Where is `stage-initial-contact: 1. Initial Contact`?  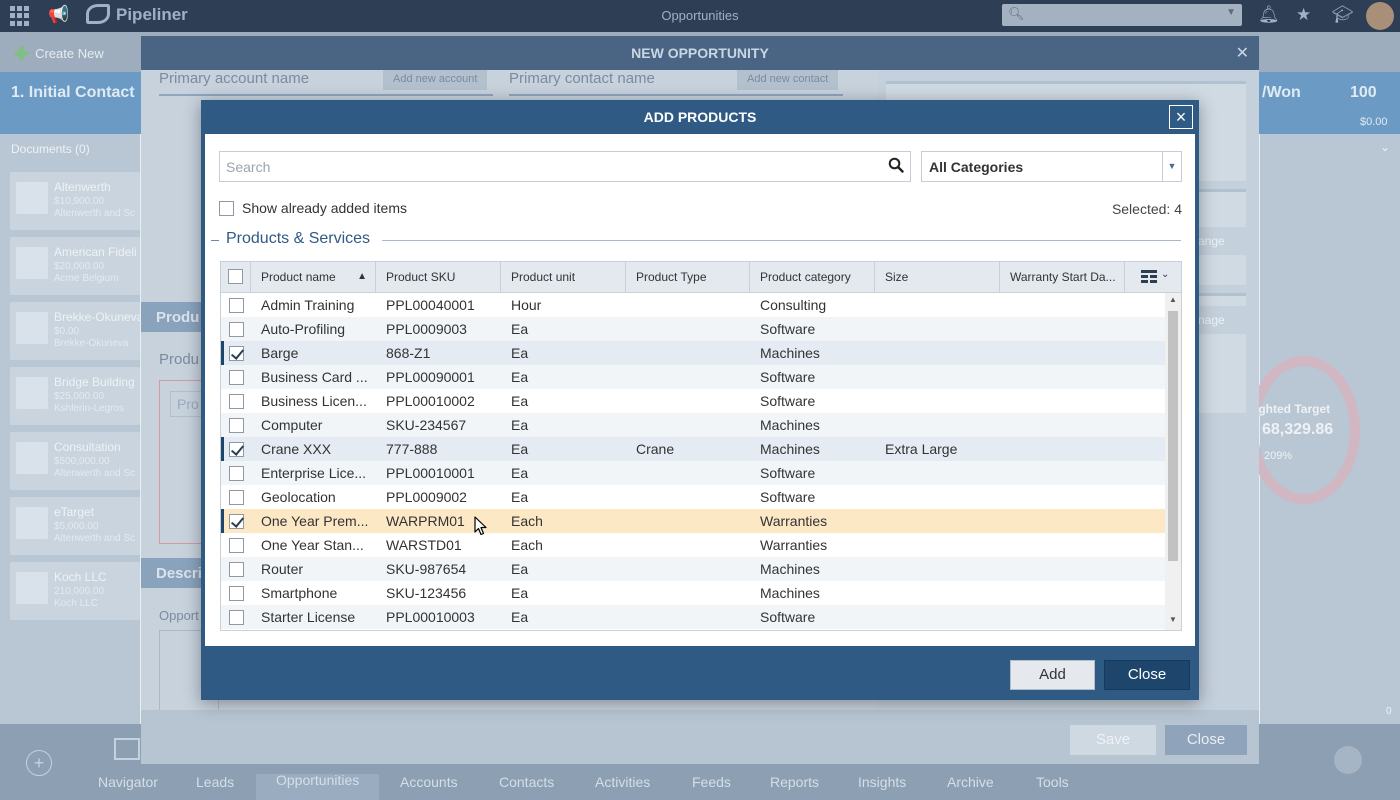
stage-initial-contact: 1. Initial Contact is located at coordinates (73, 92).